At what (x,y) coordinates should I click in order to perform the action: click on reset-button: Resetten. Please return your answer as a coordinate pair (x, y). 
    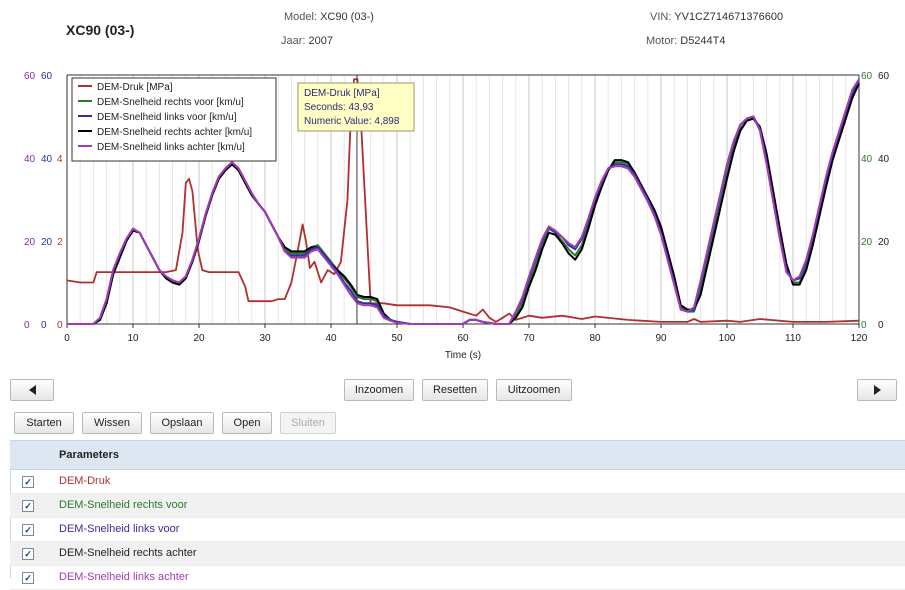
    Looking at the image, I should click on (455, 390).